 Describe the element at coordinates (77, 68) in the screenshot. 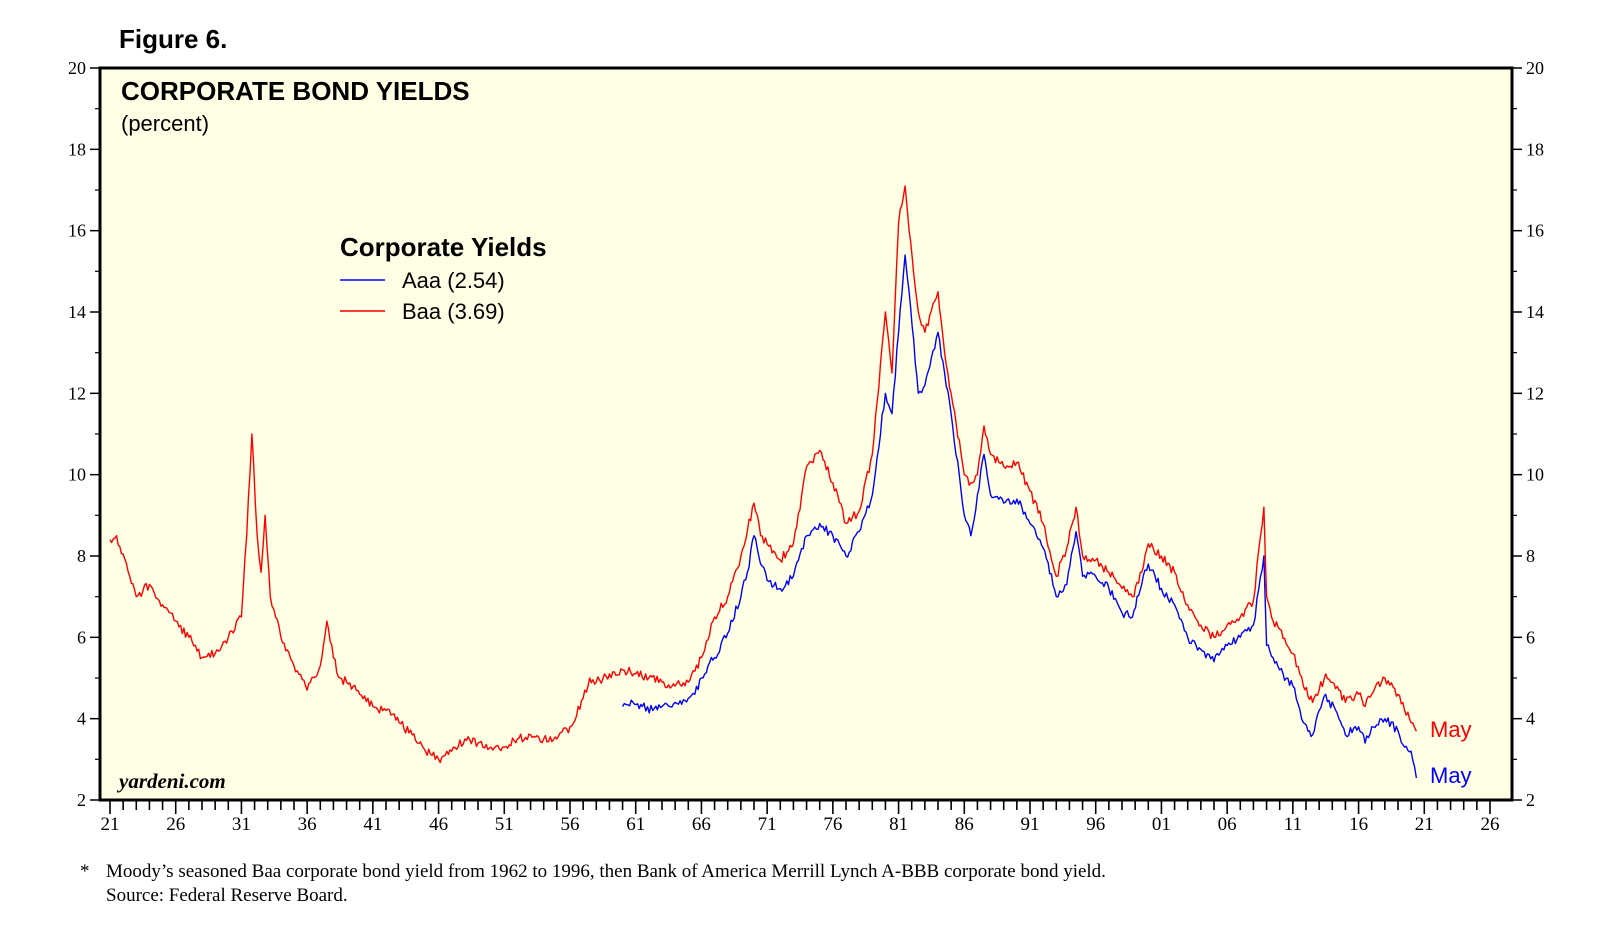

I see `y-tick-label-left: 20` at that location.